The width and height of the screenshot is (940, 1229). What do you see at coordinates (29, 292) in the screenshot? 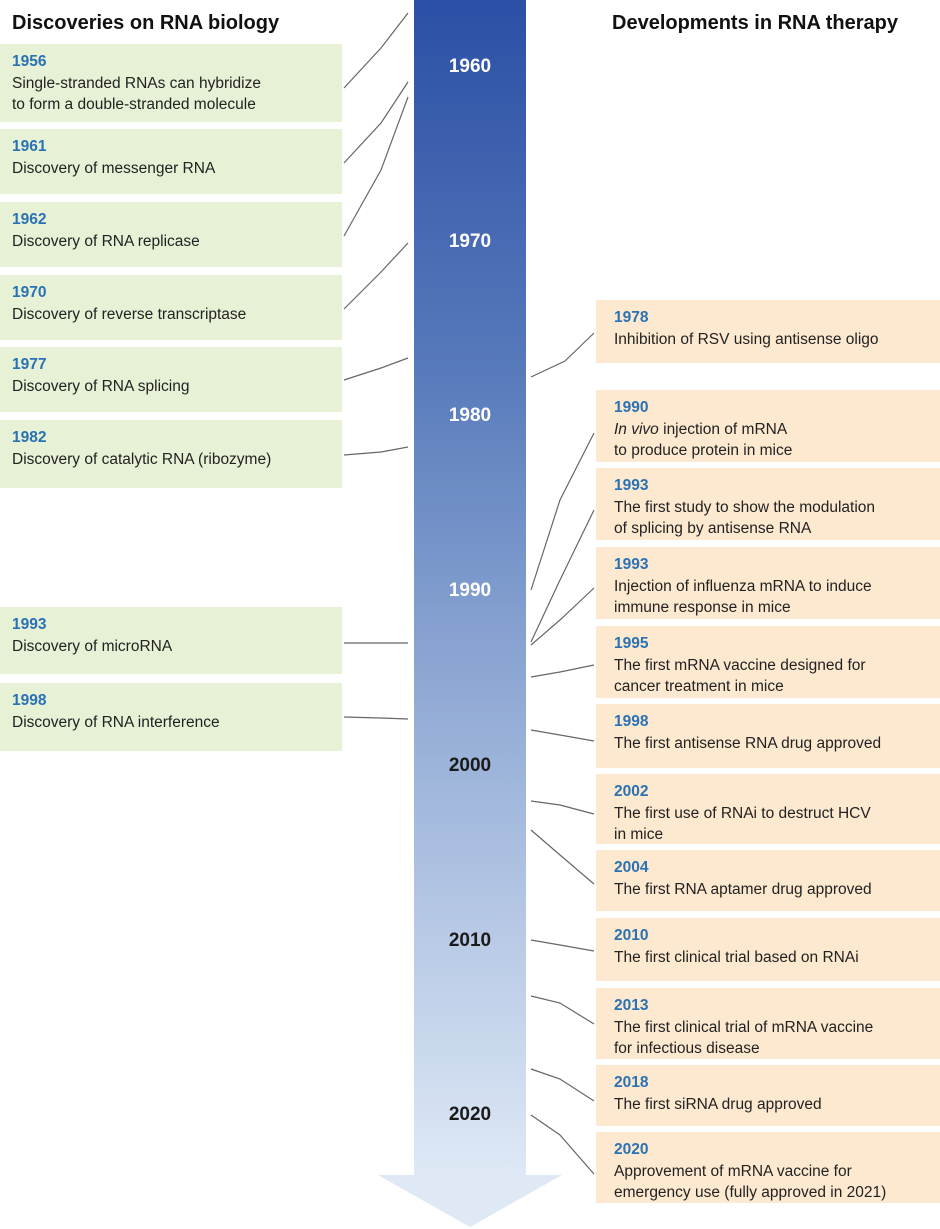
I see `event-year: 1970` at bounding box center [29, 292].